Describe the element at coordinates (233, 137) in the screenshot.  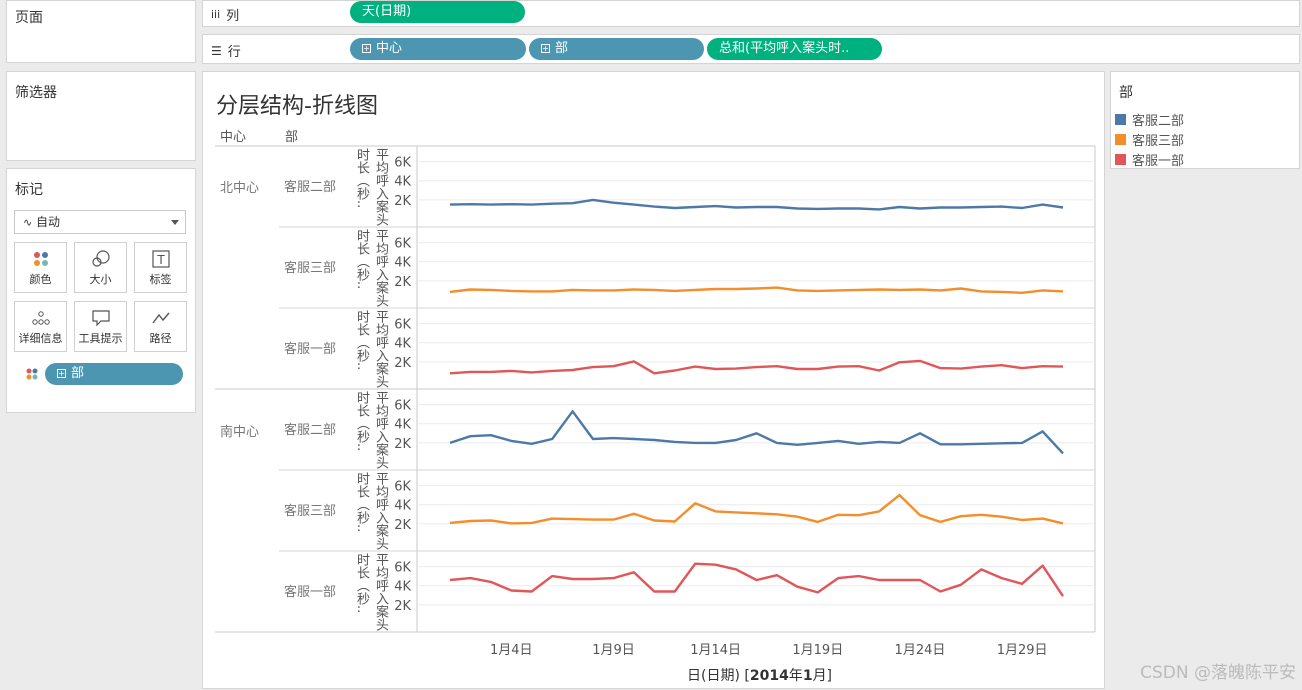
I see `header-center: 中心` at that location.